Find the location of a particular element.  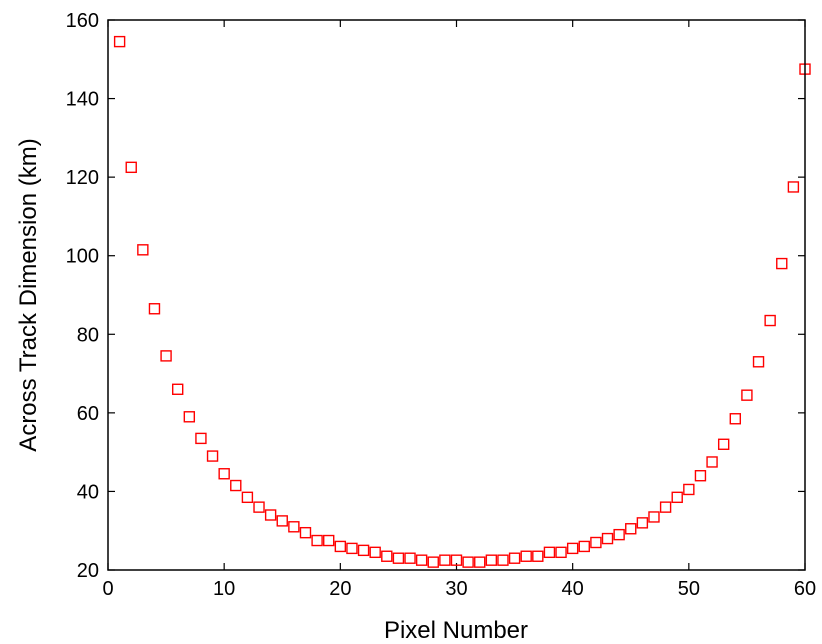

y-tick-label: 140 is located at coordinates (82, 100).